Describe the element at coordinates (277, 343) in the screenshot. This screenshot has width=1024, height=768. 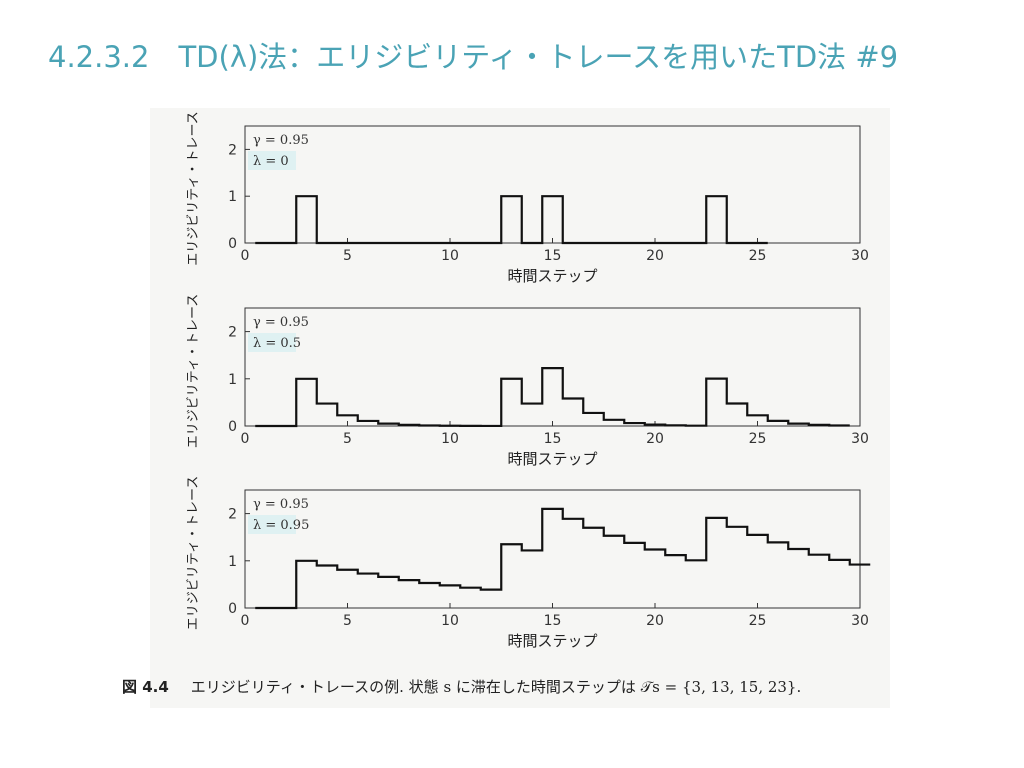
I see `parameter-annotation: λ = 0.5` at that location.